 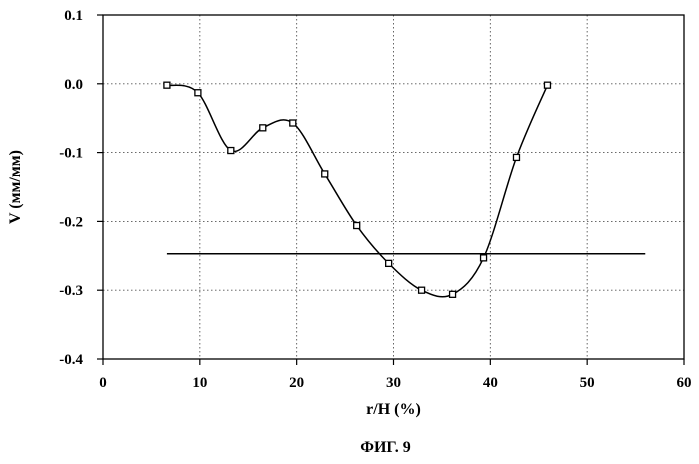 What do you see at coordinates (71, 154) in the screenshot?
I see `y-tick-label: -0.1` at bounding box center [71, 154].